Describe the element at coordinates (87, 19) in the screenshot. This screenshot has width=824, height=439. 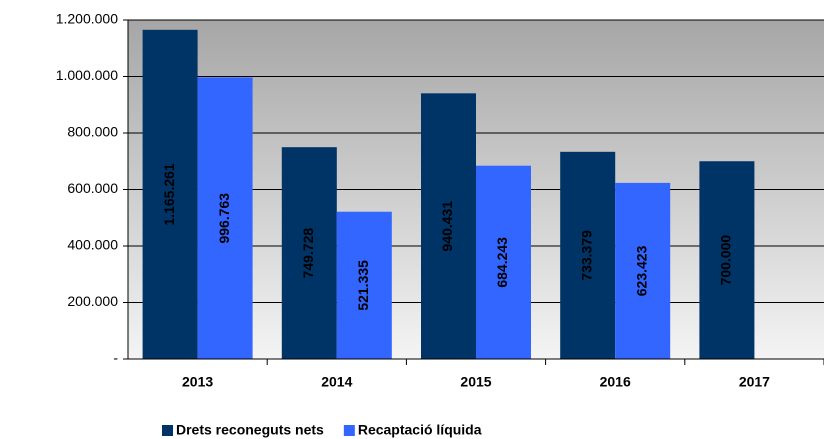
I see `y-tick-label: 1.200.000` at that location.